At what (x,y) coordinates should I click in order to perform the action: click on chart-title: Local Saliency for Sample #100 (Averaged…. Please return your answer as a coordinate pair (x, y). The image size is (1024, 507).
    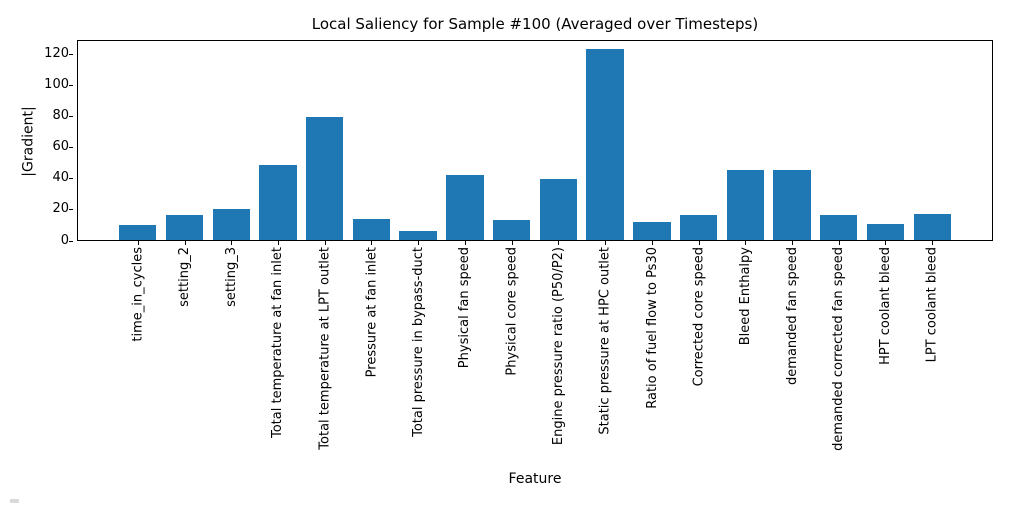
    Looking at the image, I should click on (535, 24).